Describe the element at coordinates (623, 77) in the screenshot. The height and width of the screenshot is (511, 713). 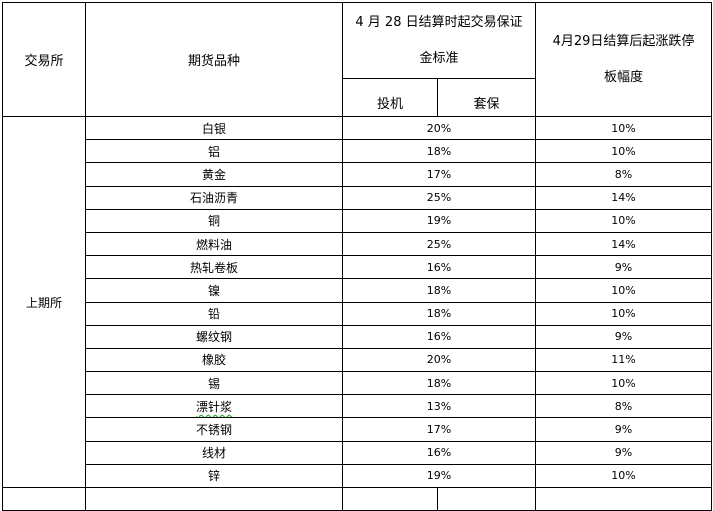
I see `header-limit-line2: 板幅度` at that location.